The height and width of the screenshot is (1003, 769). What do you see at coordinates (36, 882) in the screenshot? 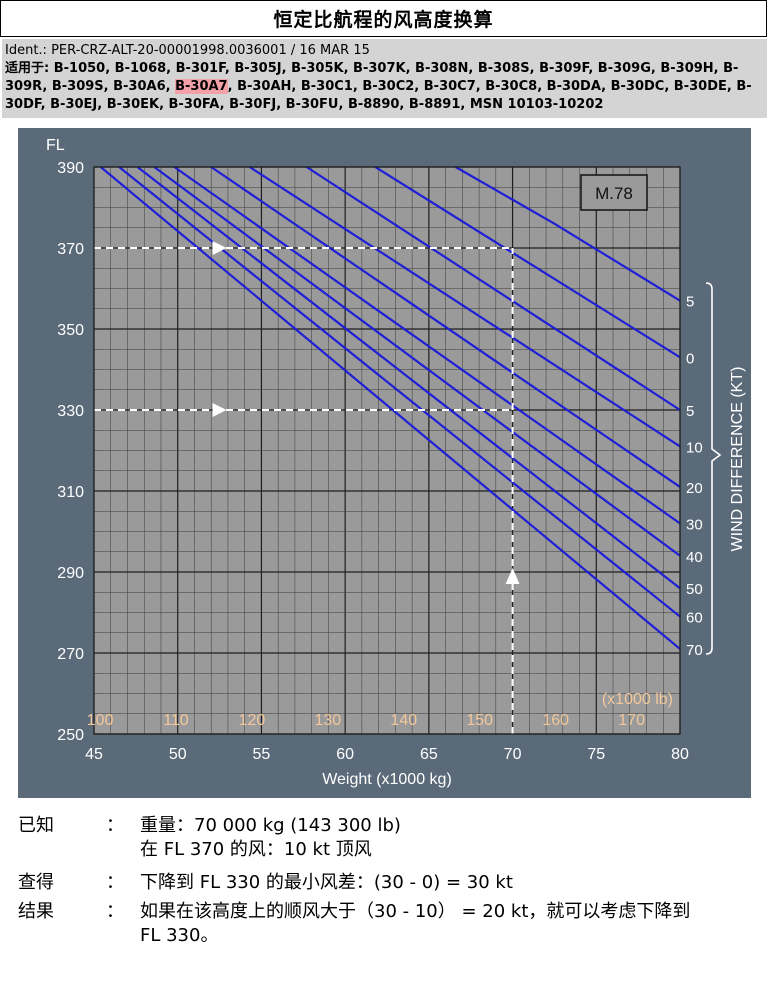
I see `find-label: 查得` at bounding box center [36, 882].